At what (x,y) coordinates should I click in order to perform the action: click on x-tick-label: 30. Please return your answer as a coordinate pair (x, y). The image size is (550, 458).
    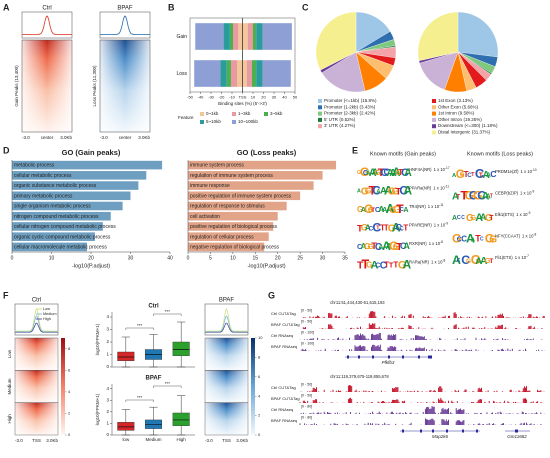
    Looking at the image, I should click on (323, 258).